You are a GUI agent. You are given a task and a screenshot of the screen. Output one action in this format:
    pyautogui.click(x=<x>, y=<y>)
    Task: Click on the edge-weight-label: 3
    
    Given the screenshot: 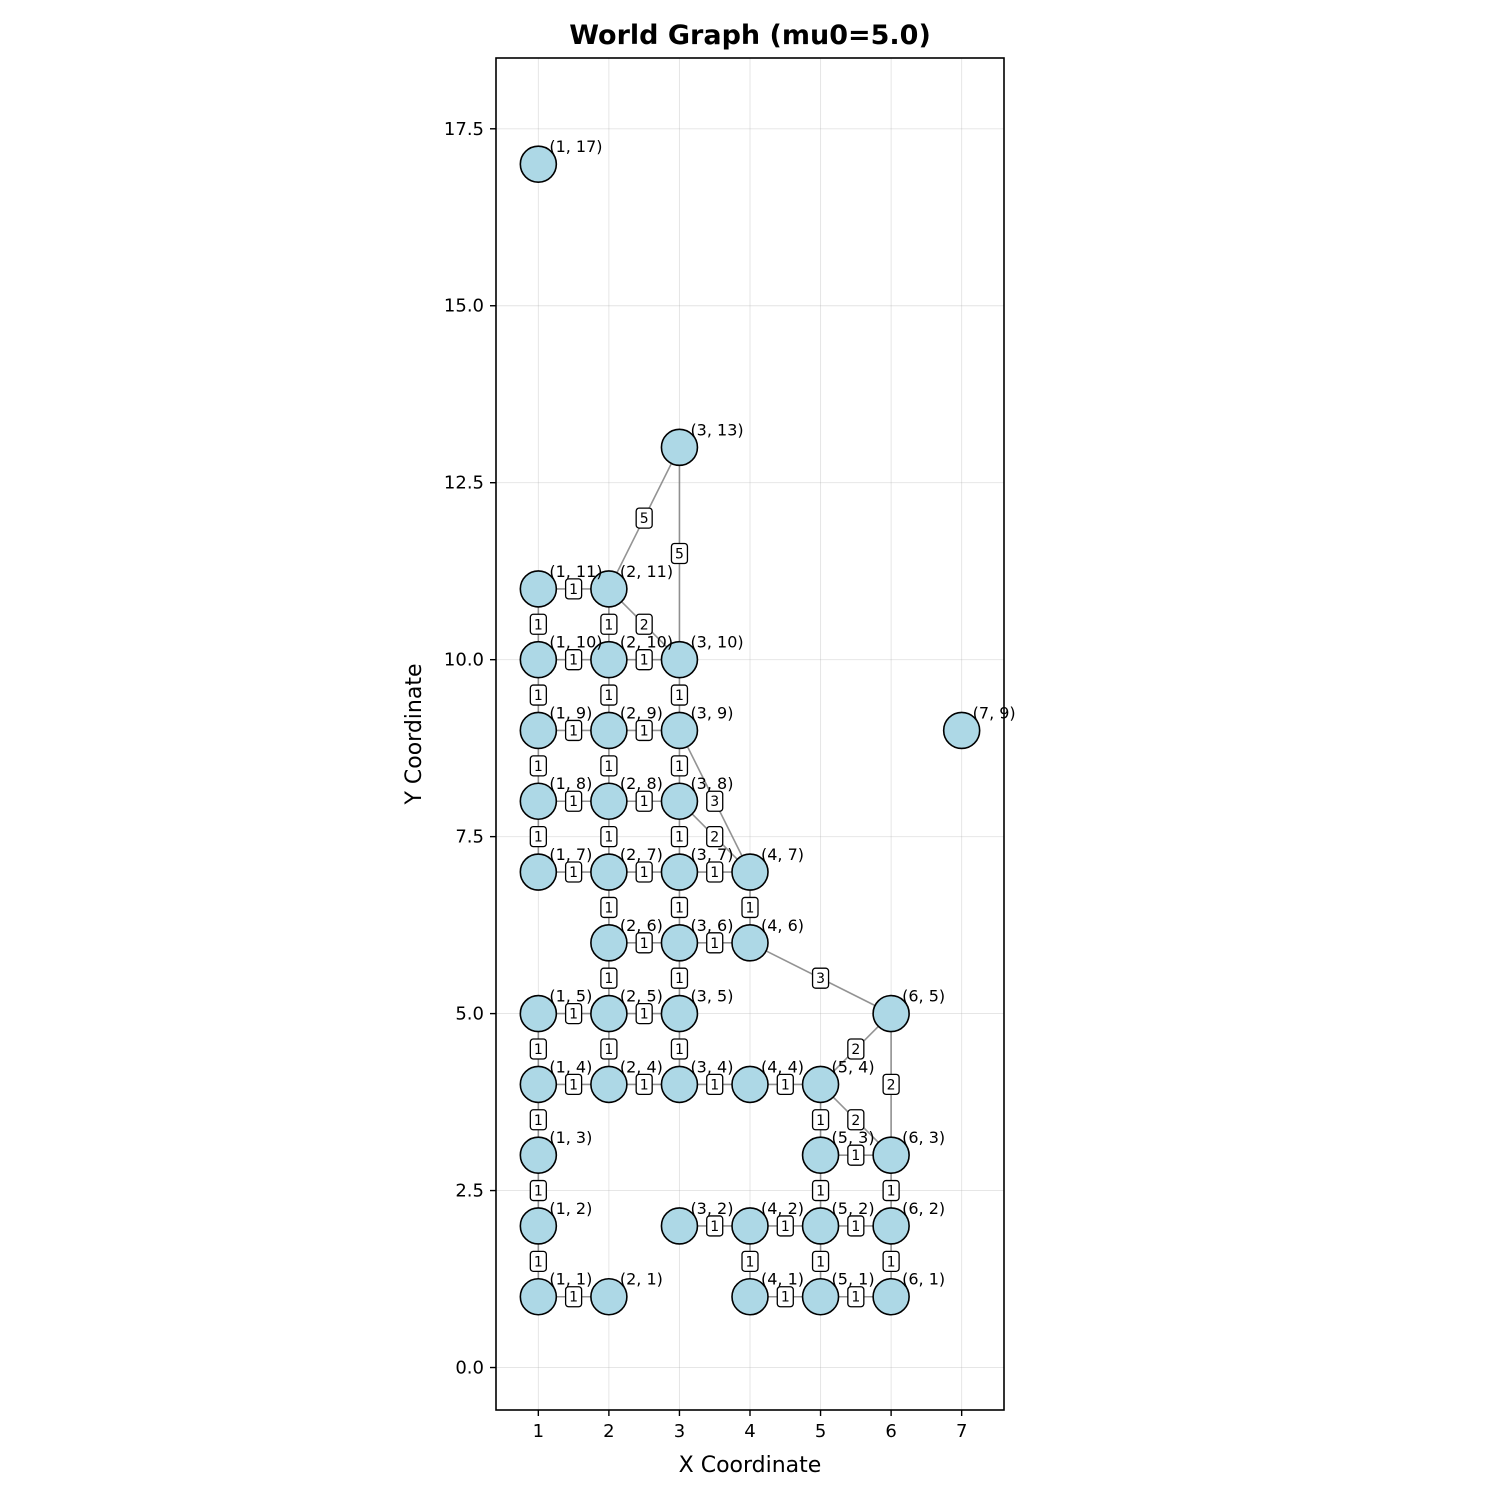 What is the action you would take?
    pyautogui.click(x=715, y=801)
    